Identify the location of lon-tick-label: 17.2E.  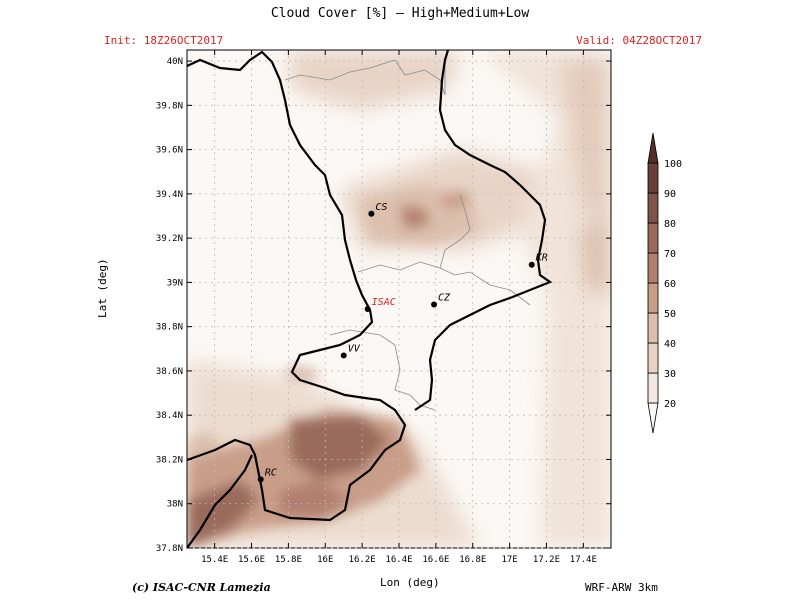
(546, 560).